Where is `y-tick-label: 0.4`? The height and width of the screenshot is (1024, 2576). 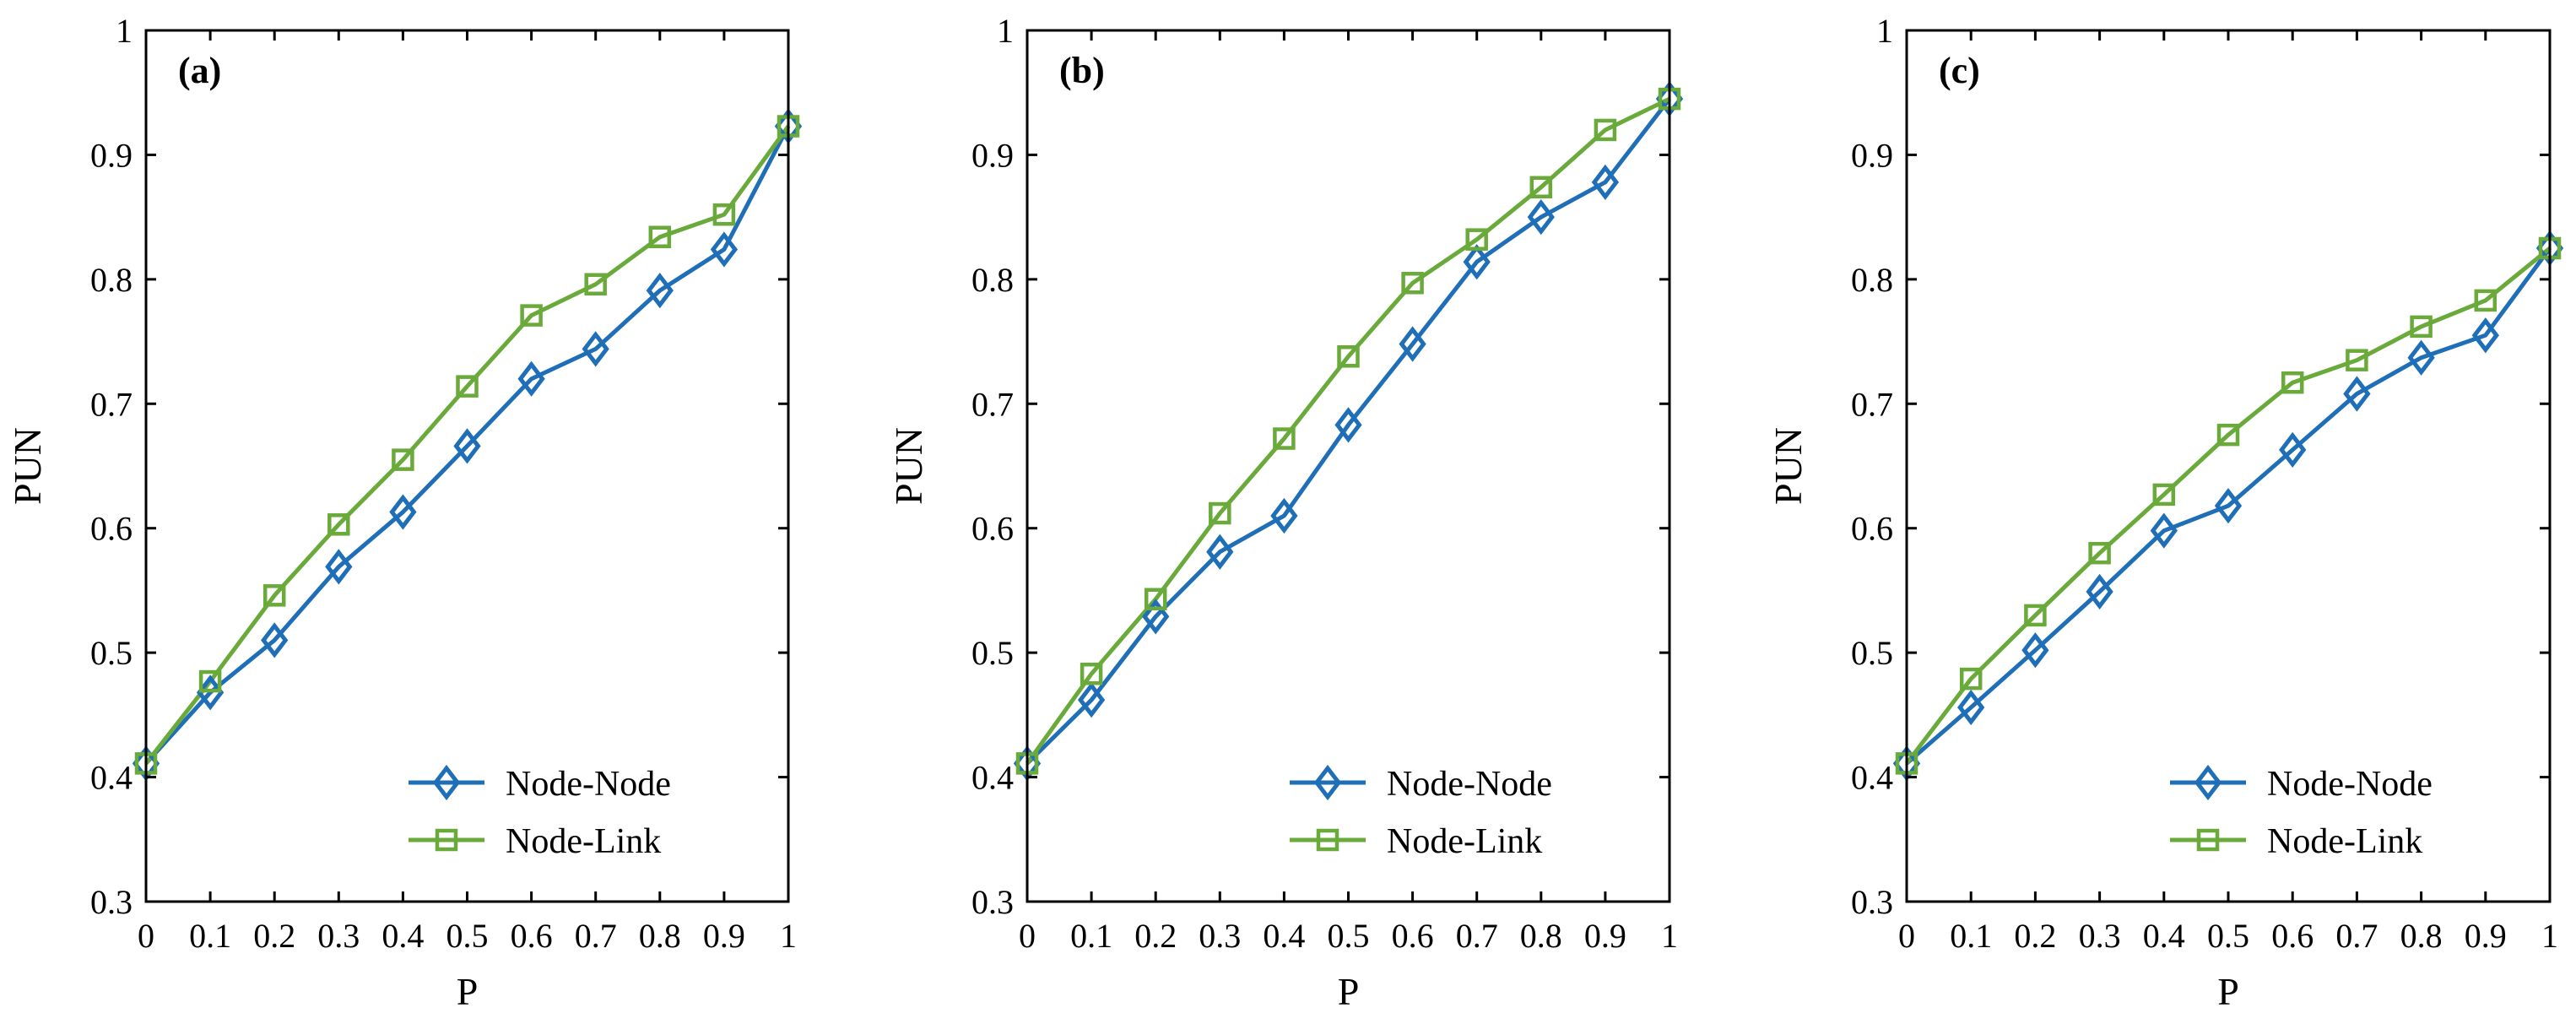
y-tick-label: 0.4 is located at coordinates (112, 778).